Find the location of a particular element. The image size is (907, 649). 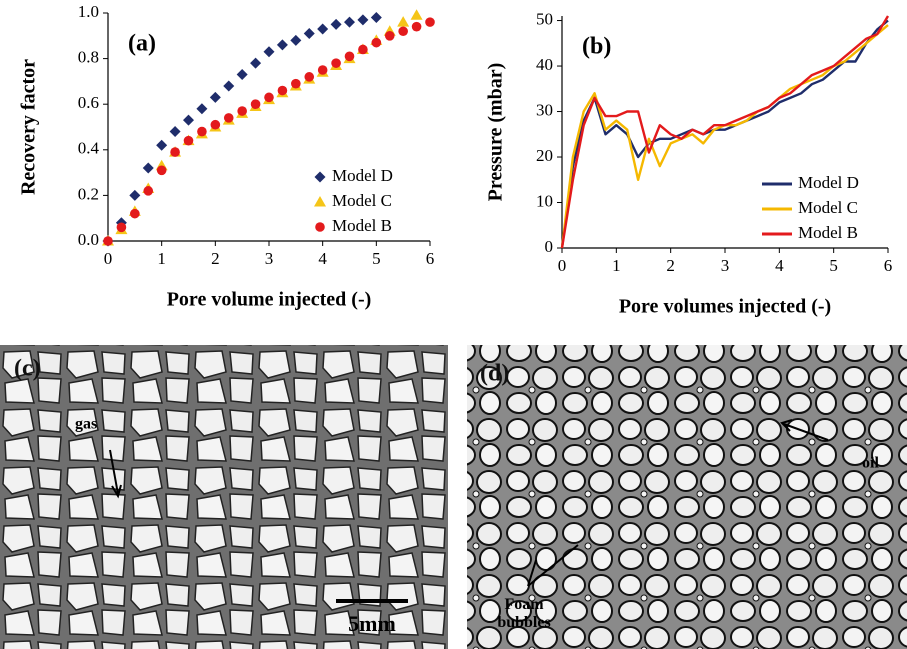

panel-label: (d) is located at coordinates (494, 374).